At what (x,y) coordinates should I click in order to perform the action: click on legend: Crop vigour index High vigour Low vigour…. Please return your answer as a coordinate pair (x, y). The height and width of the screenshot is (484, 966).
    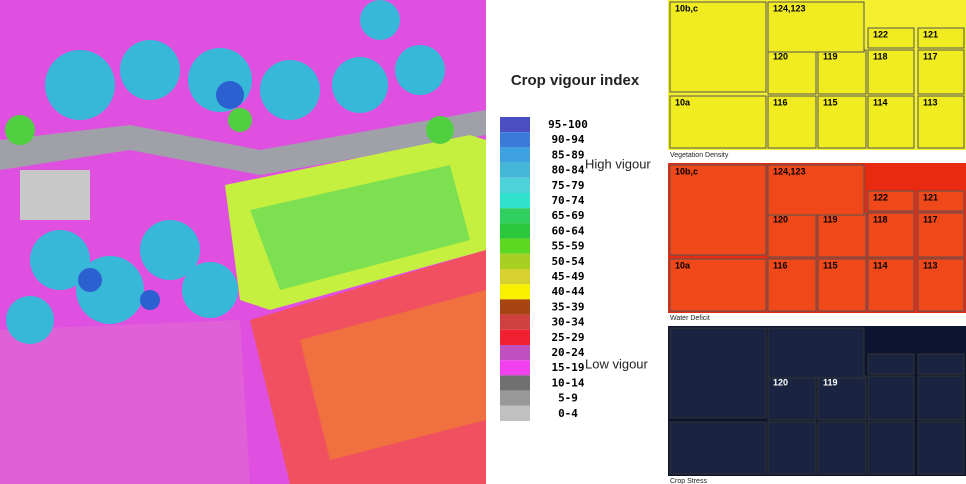
    Looking at the image, I should click on (575, 246).